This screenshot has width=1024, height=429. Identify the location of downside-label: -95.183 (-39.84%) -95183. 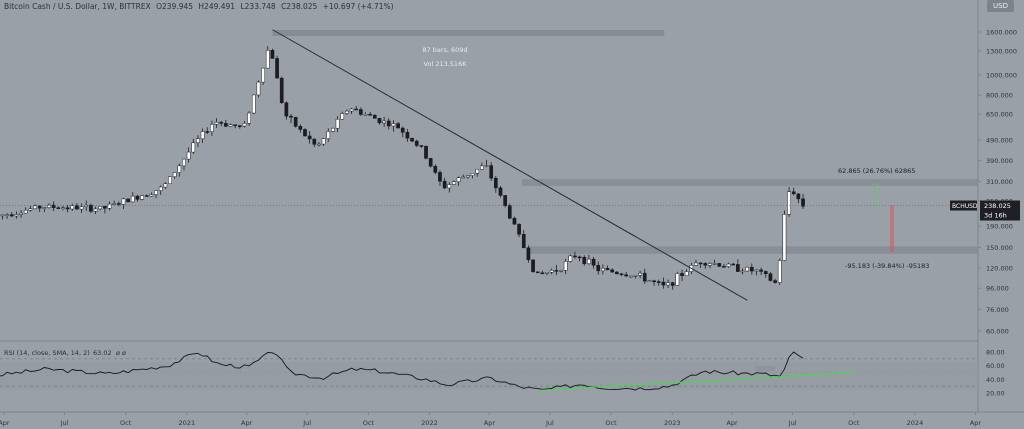
(887, 266).